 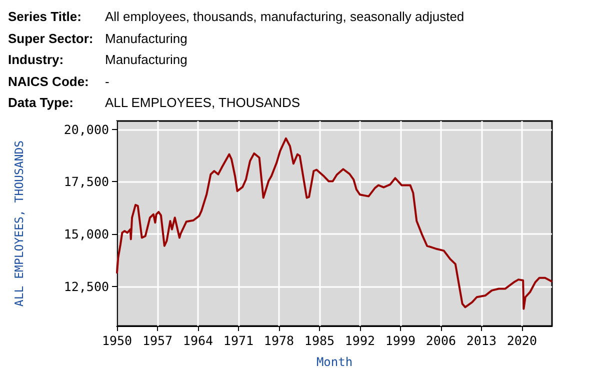 I want to click on x-tick-label: 1992, so click(x=360, y=340).